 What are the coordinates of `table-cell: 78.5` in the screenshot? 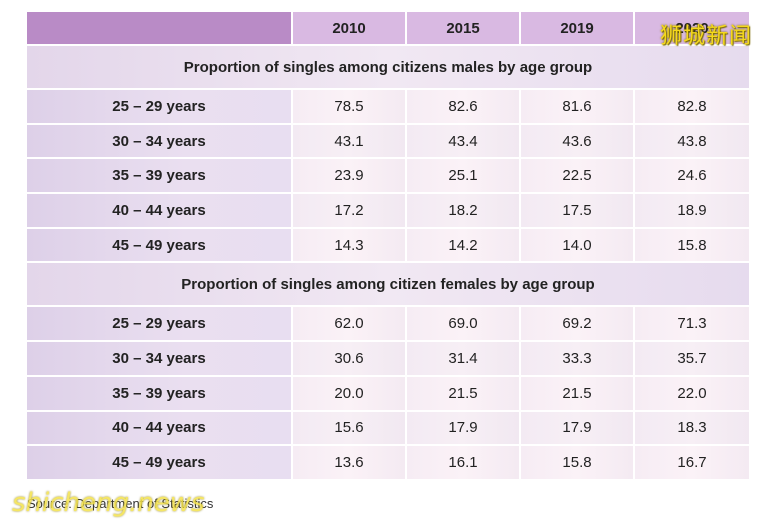 It's located at (350, 106).